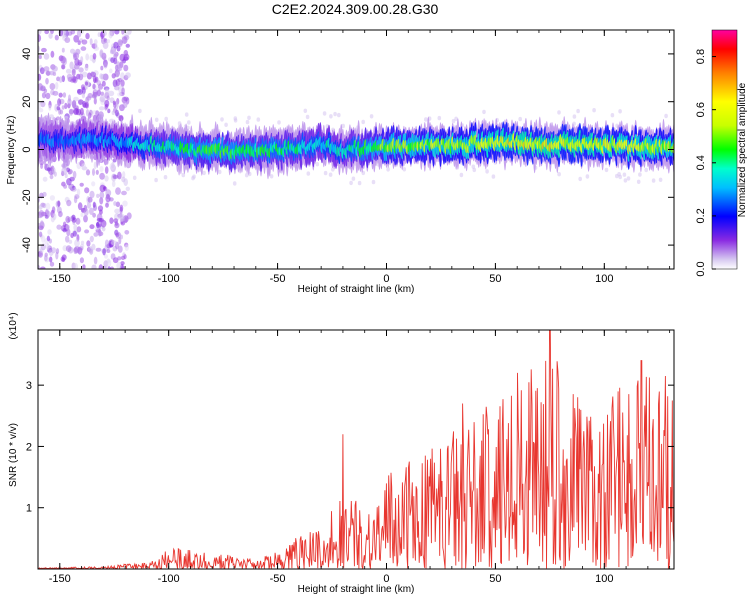  What do you see at coordinates (27, 245) in the screenshot?
I see `y-tick-label: -40` at bounding box center [27, 245].